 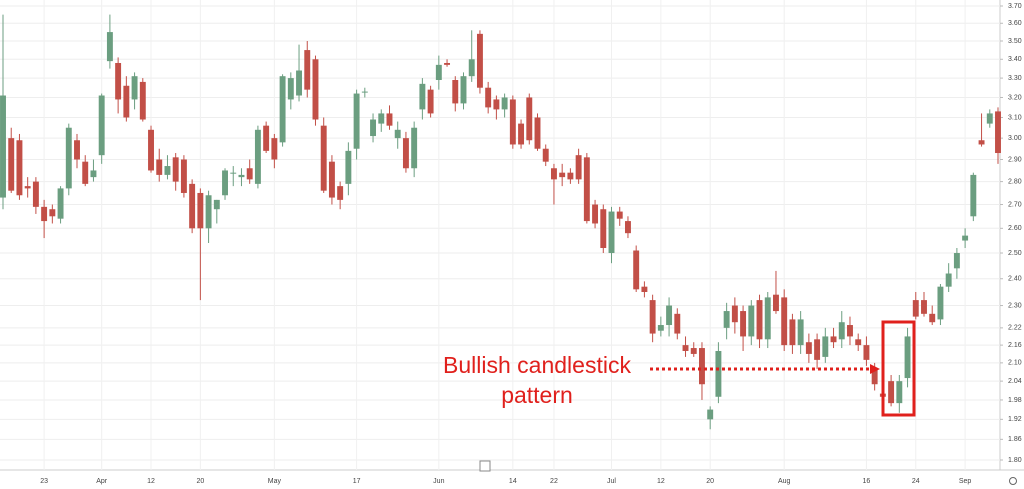 I want to click on highlight-box, so click(x=898, y=368).